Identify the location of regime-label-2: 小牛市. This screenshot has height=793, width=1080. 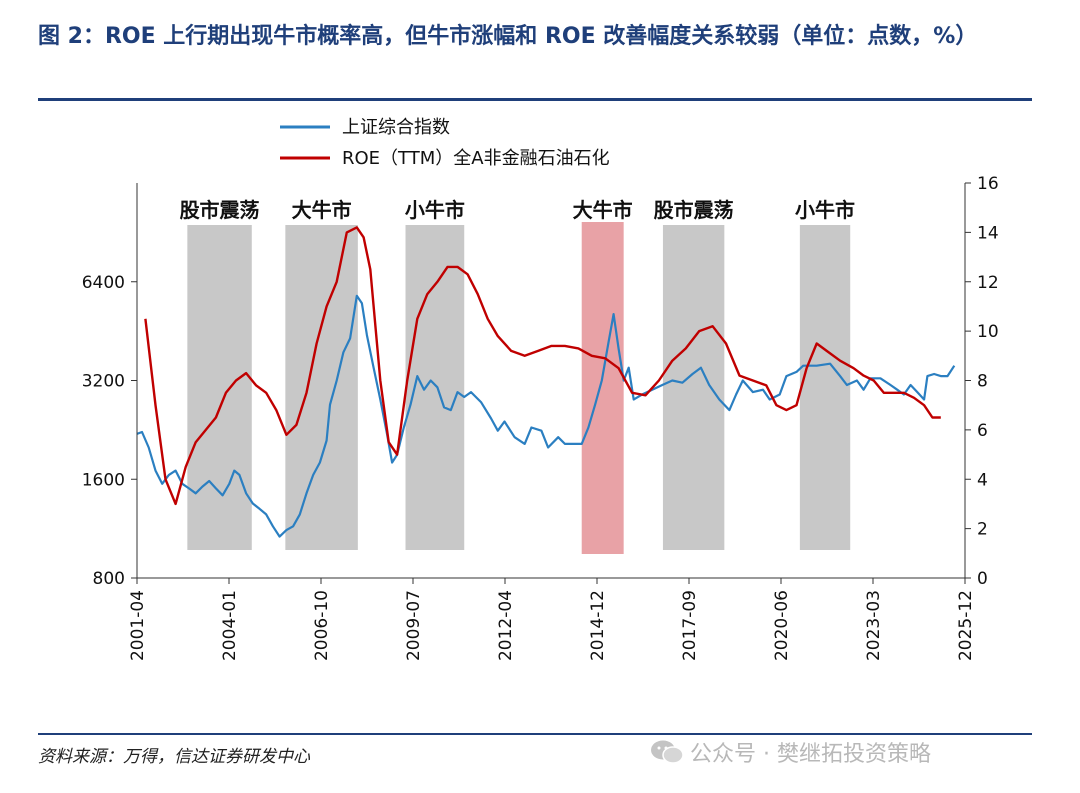
(435, 210).